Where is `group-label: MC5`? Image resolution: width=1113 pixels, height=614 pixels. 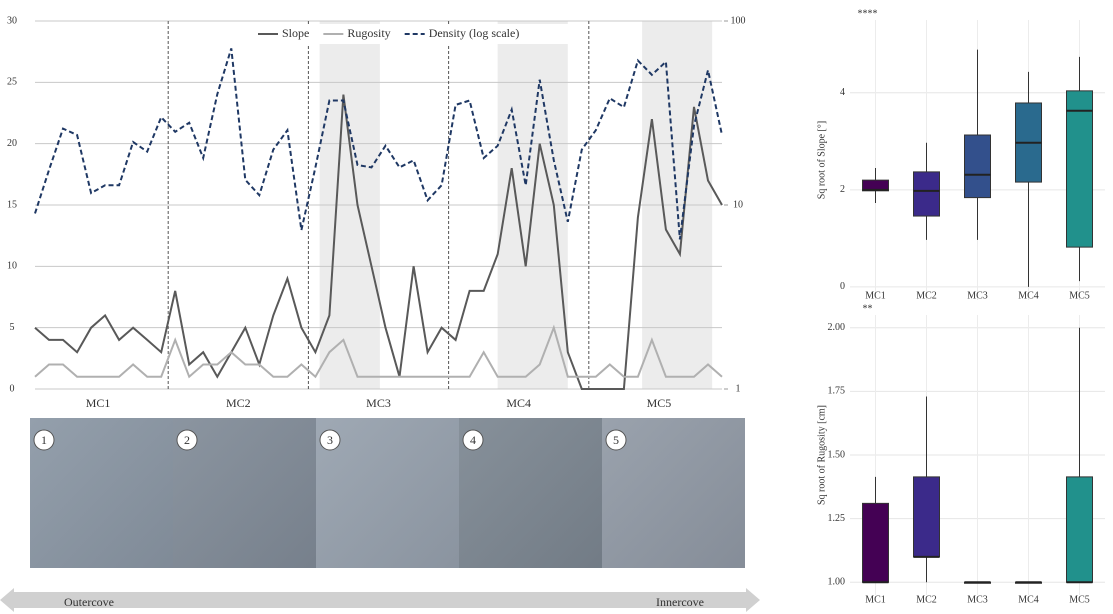
group-label: MC5 is located at coordinates (659, 403).